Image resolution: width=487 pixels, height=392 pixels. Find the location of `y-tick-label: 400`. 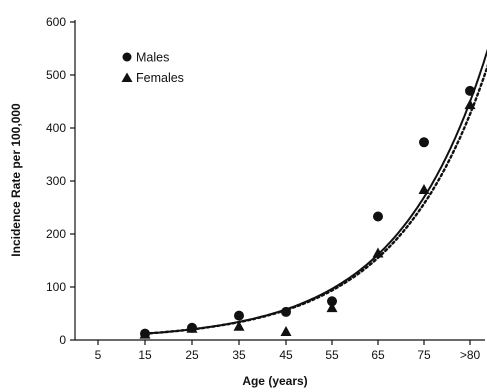

y-tick-label: 400 is located at coordinates (56, 128).